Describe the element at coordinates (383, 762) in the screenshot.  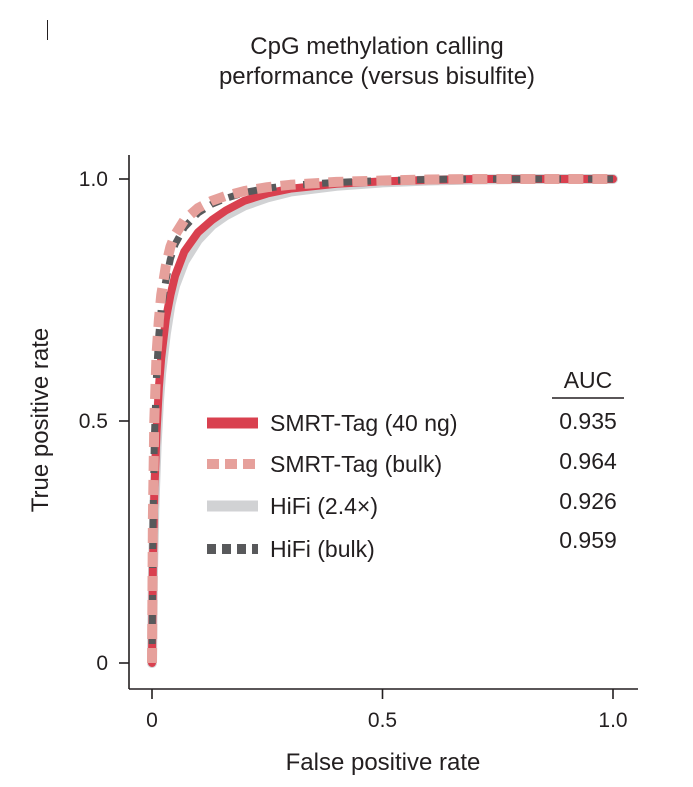
I see `x-axis-label: False positive rate` at that location.